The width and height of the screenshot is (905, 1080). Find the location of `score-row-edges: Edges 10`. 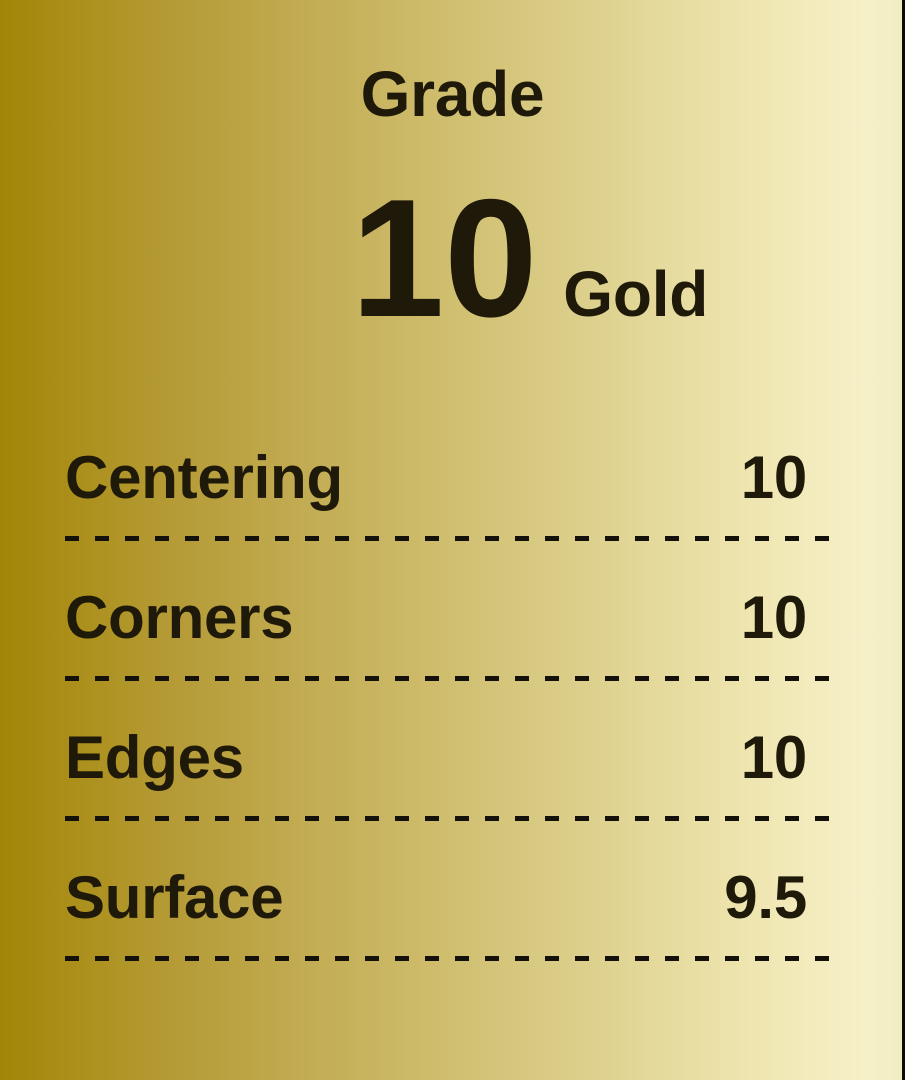

score-row-edges: Edges 10 is located at coordinates (452, 774).